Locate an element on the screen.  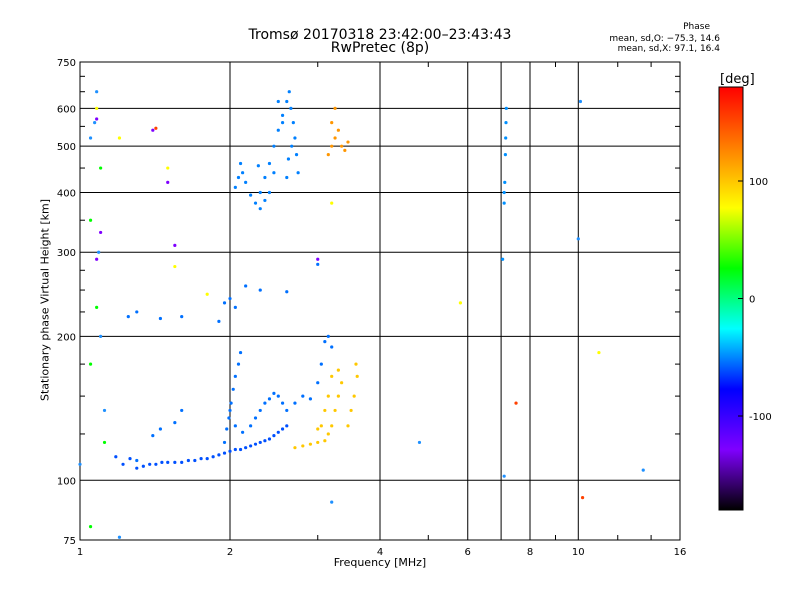
y-tick-label: 600 is located at coordinates (66, 109).